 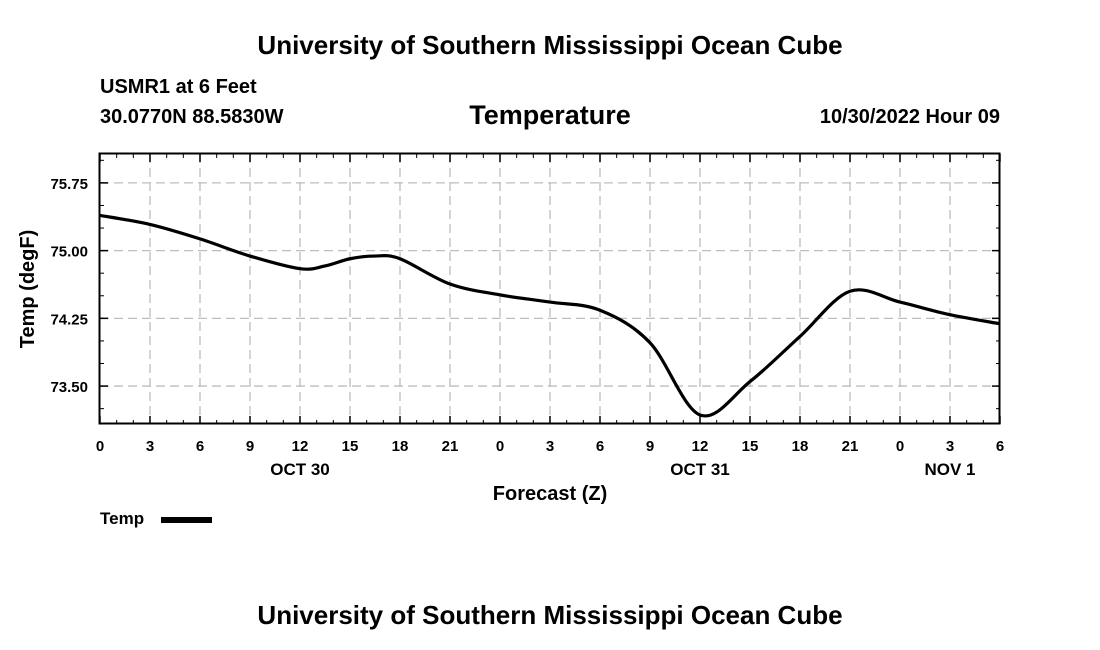 I want to click on legend-line-swatch, so click(x=186, y=520).